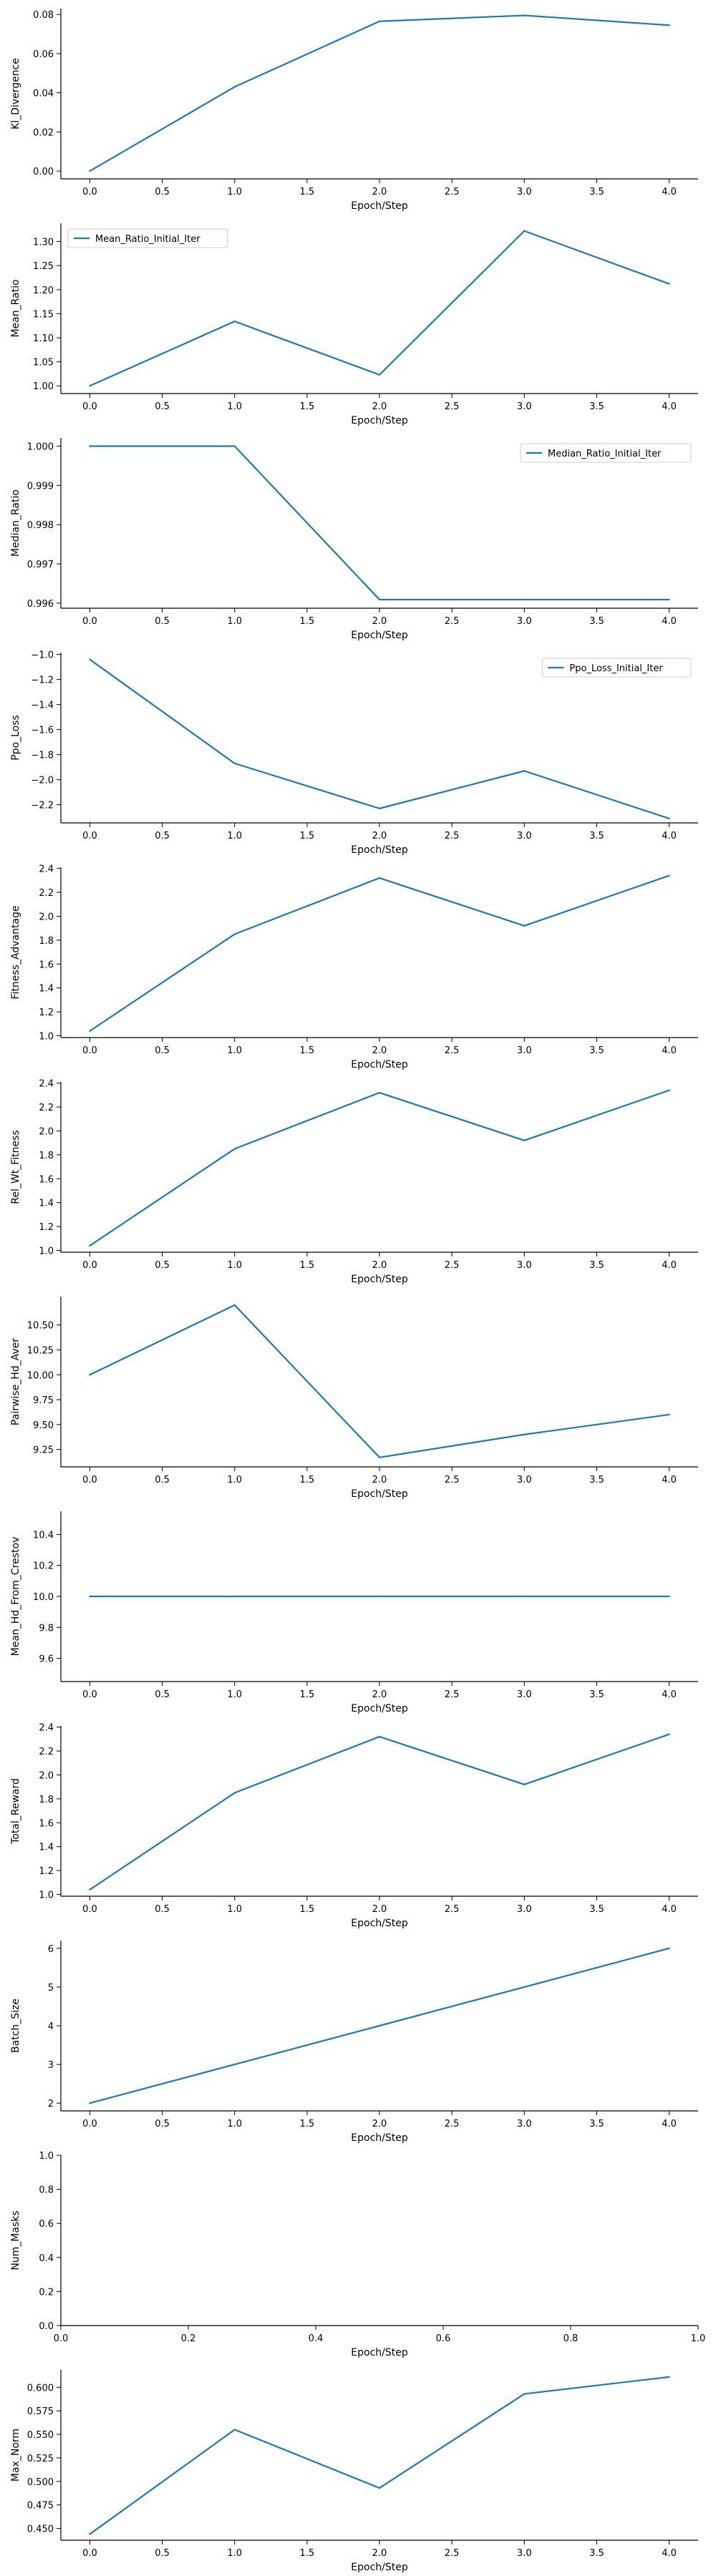  Describe the element at coordinates (43, 338) in the screenshot. I see `y-tick-label: 1.10` at that location.